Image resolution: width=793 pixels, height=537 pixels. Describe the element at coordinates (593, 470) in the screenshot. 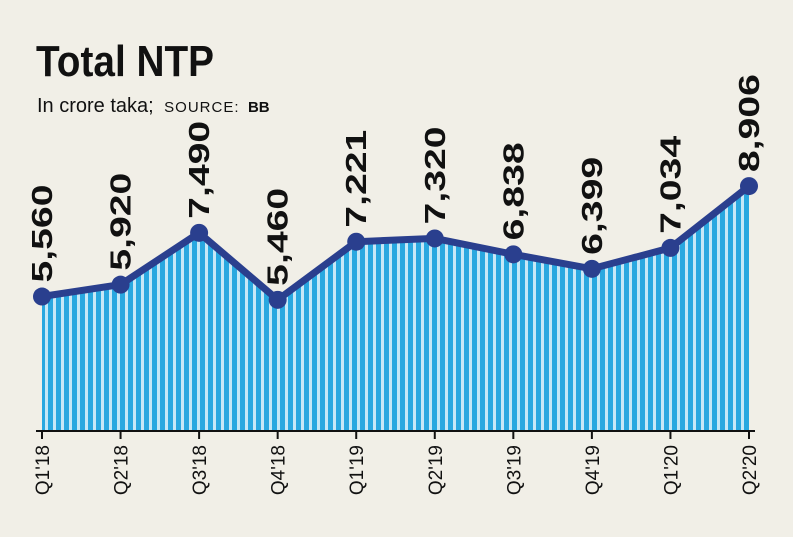

I see `x-tick-label: Q4'19` at that location.